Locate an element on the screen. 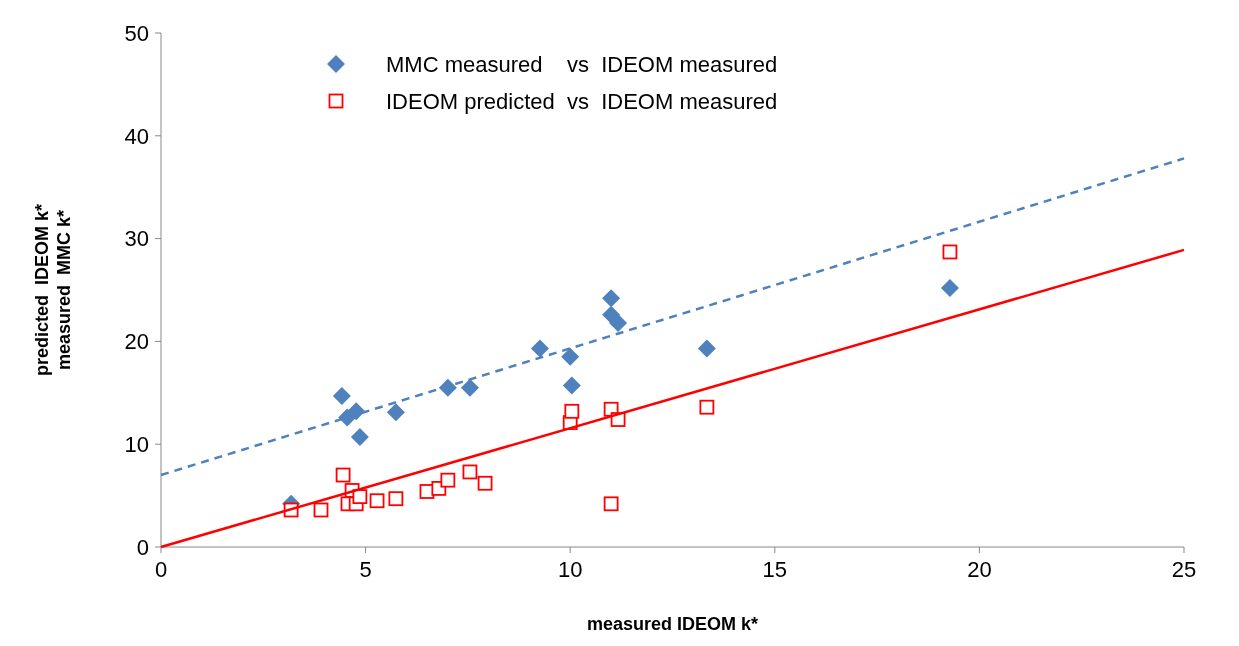 This screenshot has height=646, width=1239. y-tick-label: 10 is located at coordinates (136, 444).